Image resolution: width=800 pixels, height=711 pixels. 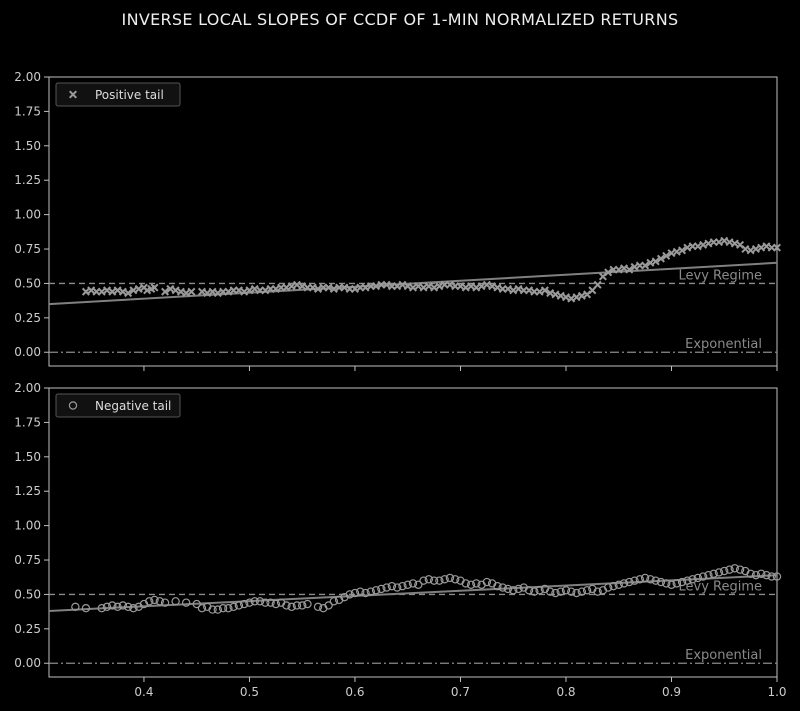 I want to click on exponential-label: Exponential, so click(x=723, y=344).